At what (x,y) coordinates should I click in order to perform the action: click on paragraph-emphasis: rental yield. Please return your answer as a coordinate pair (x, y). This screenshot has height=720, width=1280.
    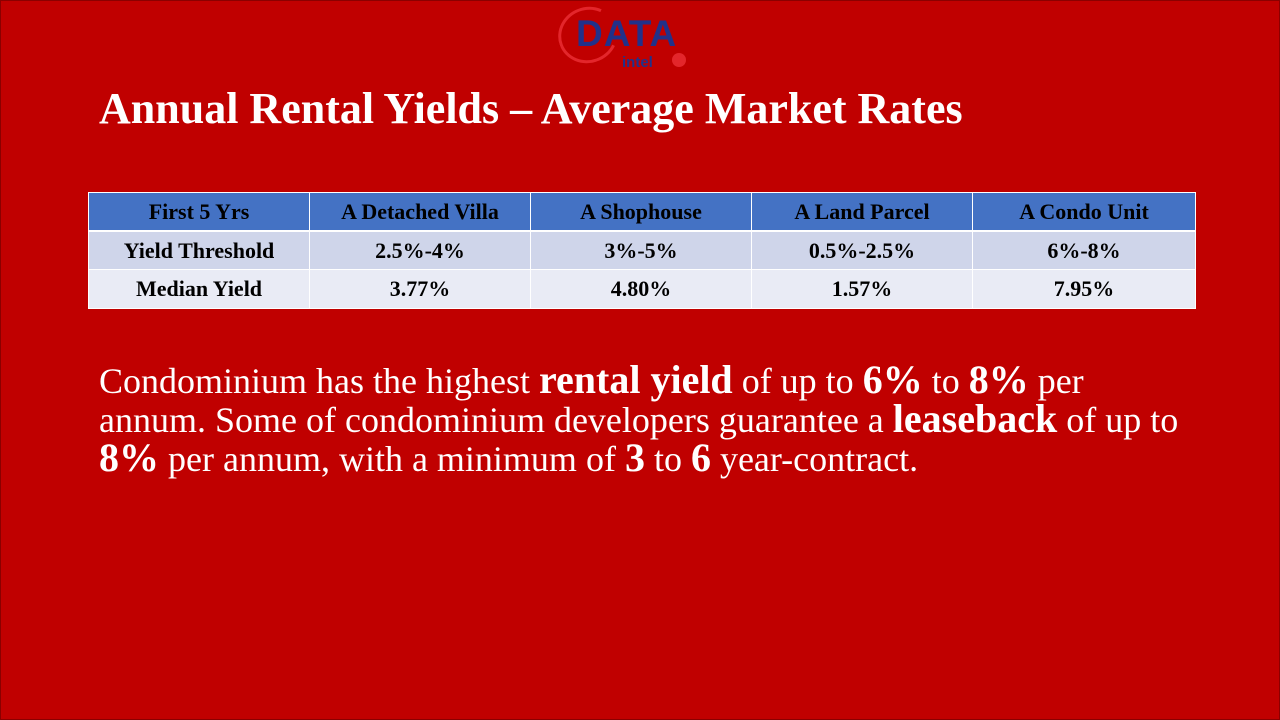
    Looking at the image, I should click on (635, 379).